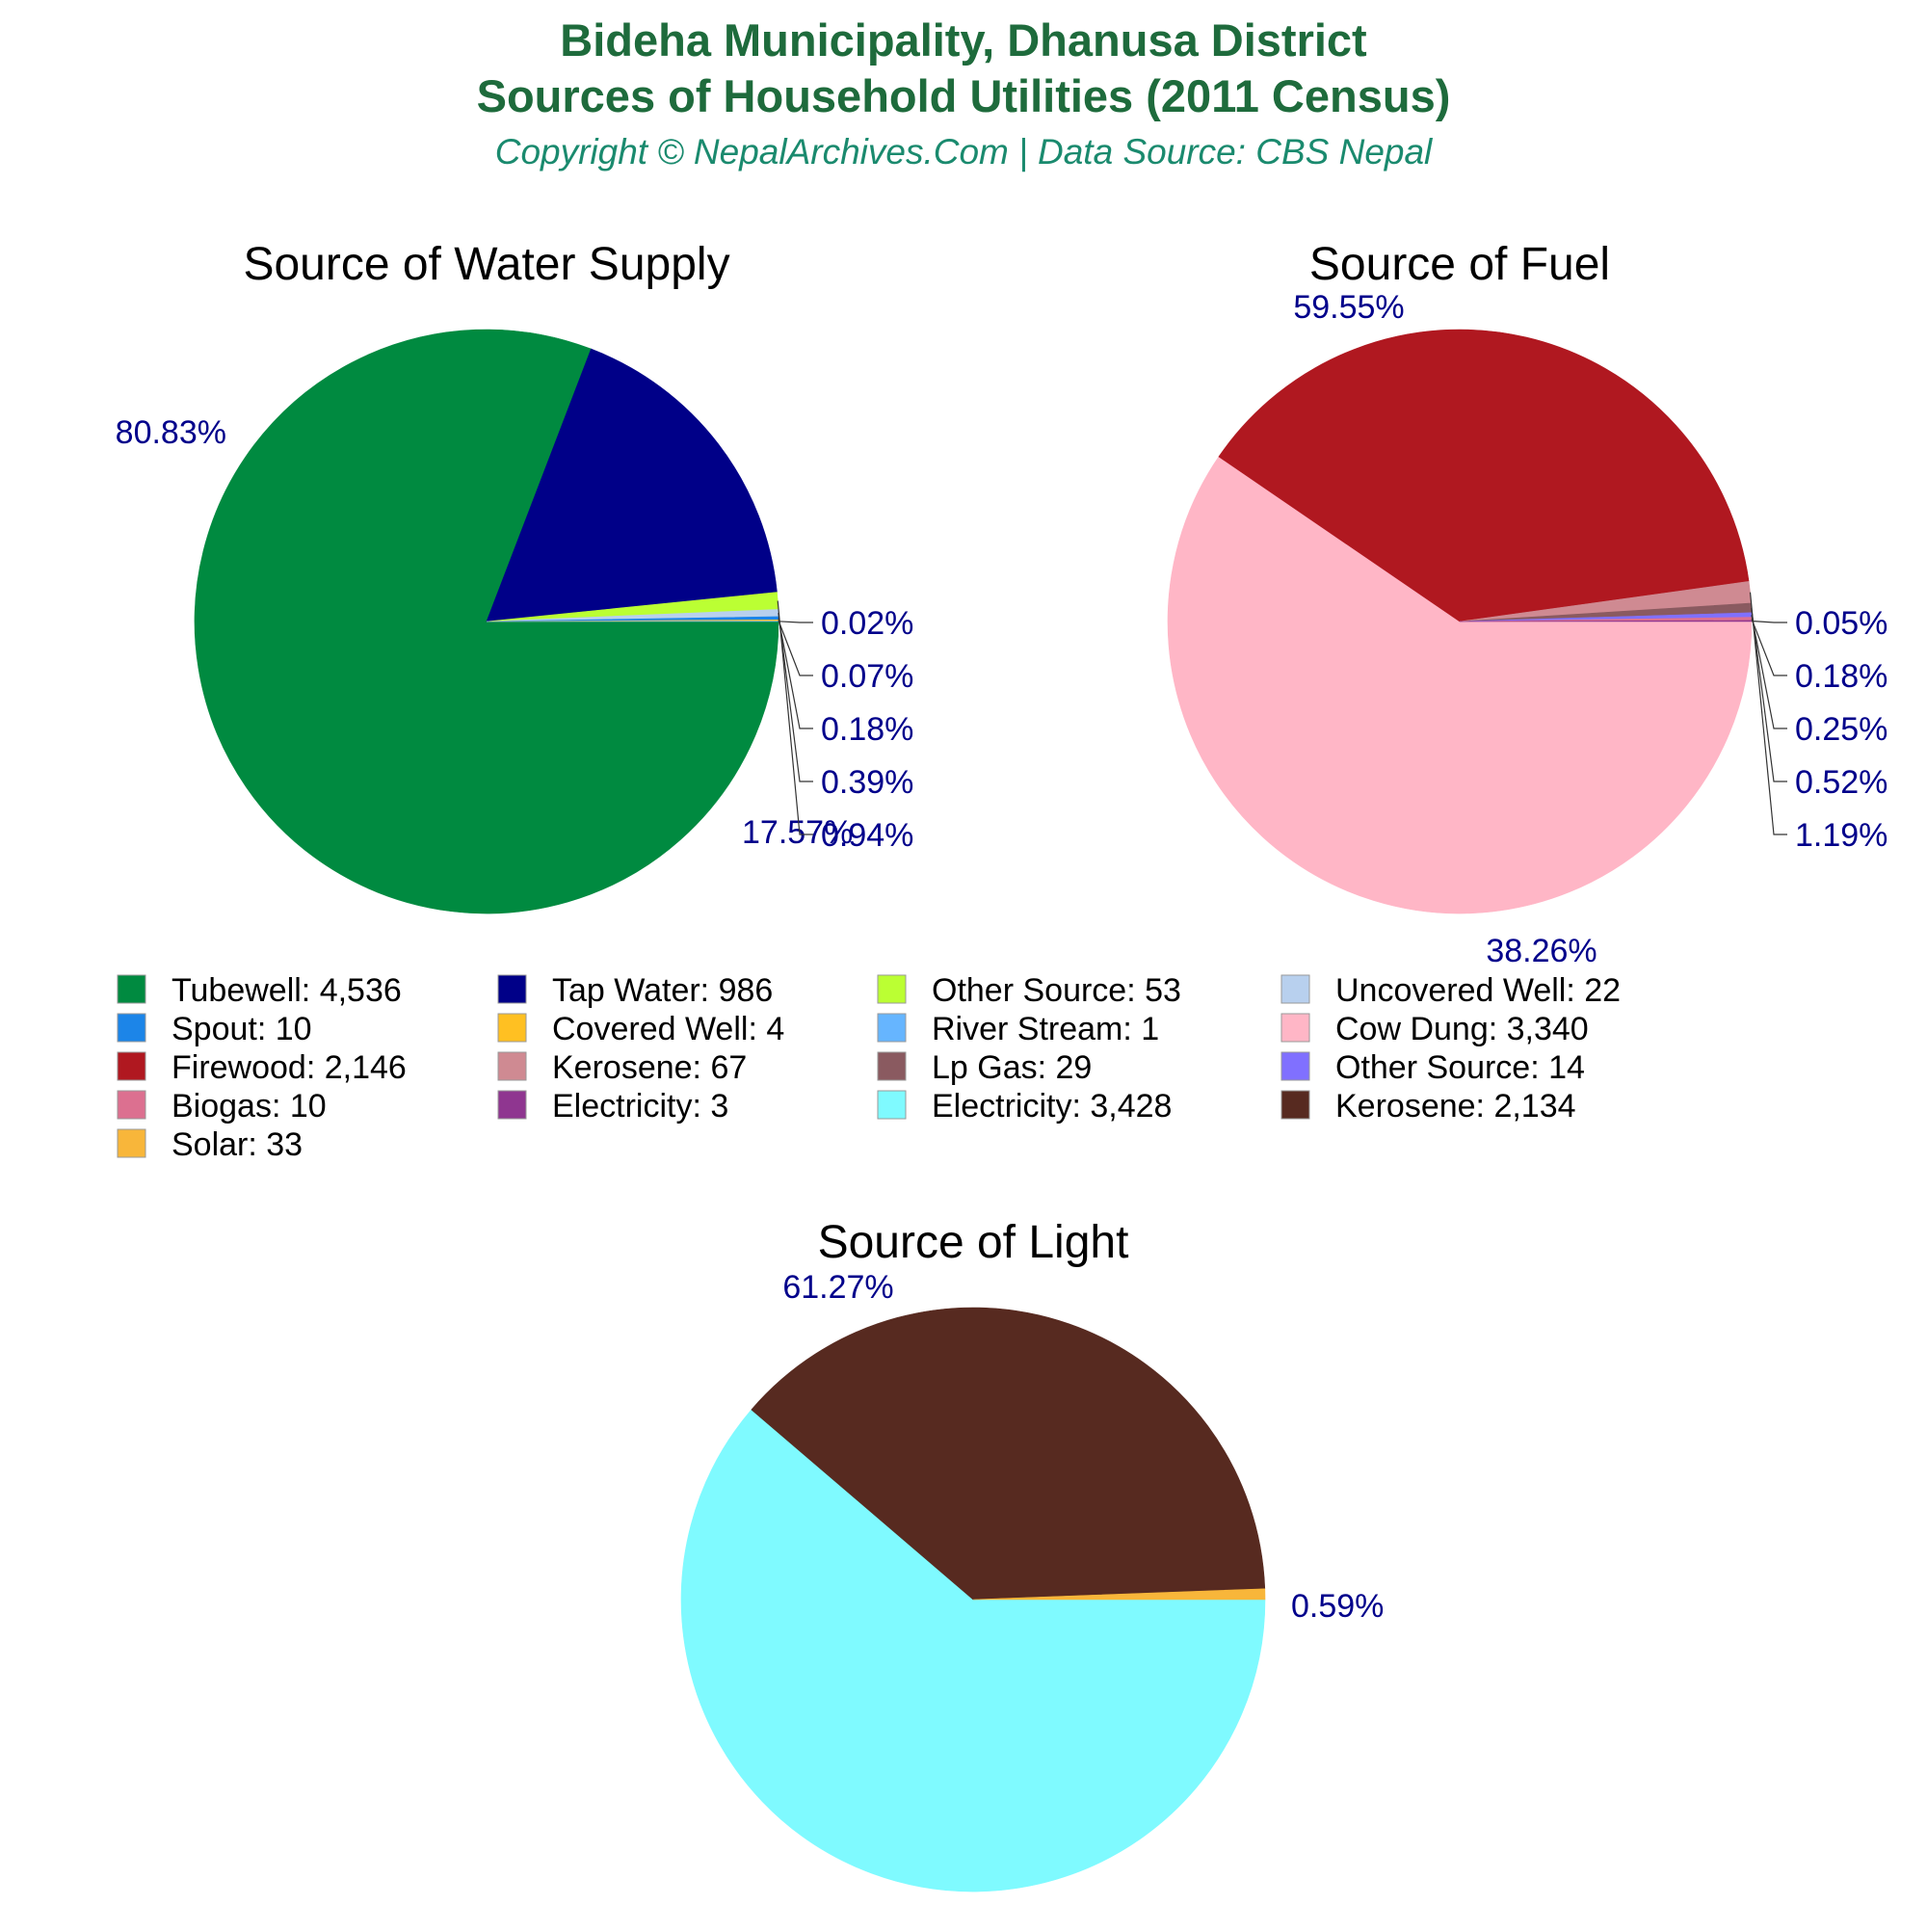  What do you see at coordinates (1012, 1067) in the screenshot?
I see `legend-label: Lp Gas: 29` at bounding box center [1012, 1067].